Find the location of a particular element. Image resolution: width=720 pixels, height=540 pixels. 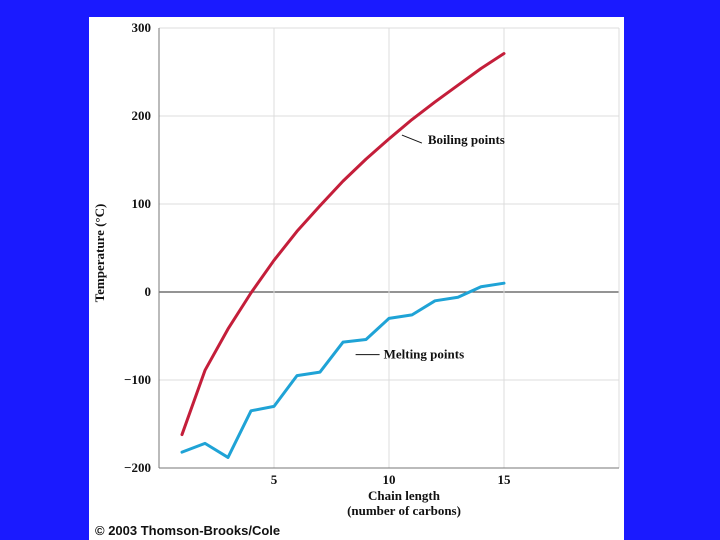

annotations: Boiling points Melting points is located at coordinates (430, 247).